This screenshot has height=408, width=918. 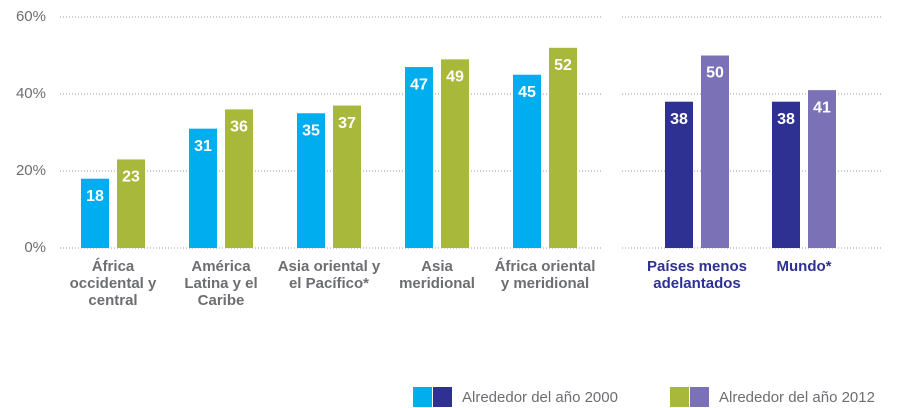 I want to click on value-label: 35, so click(x=311, y=130).